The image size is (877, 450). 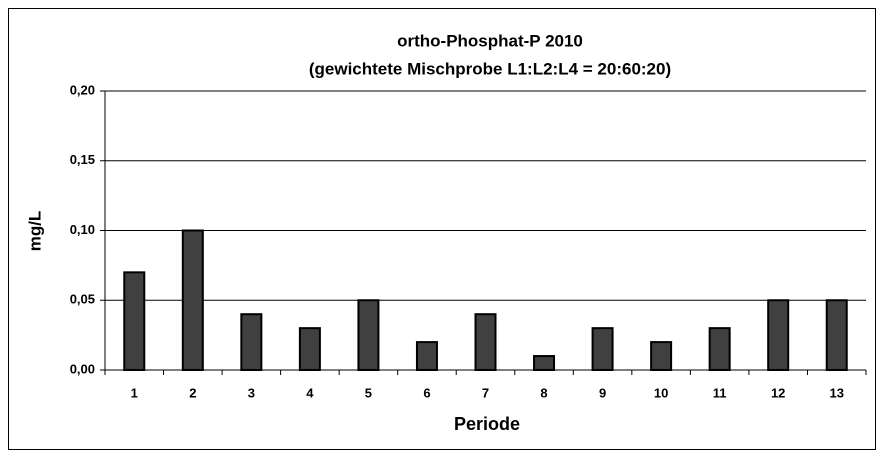 What do you see at coordinates (310, 392) in the screenshot?
I see `x-tick-label: 4` at bounding box center [310, 392].